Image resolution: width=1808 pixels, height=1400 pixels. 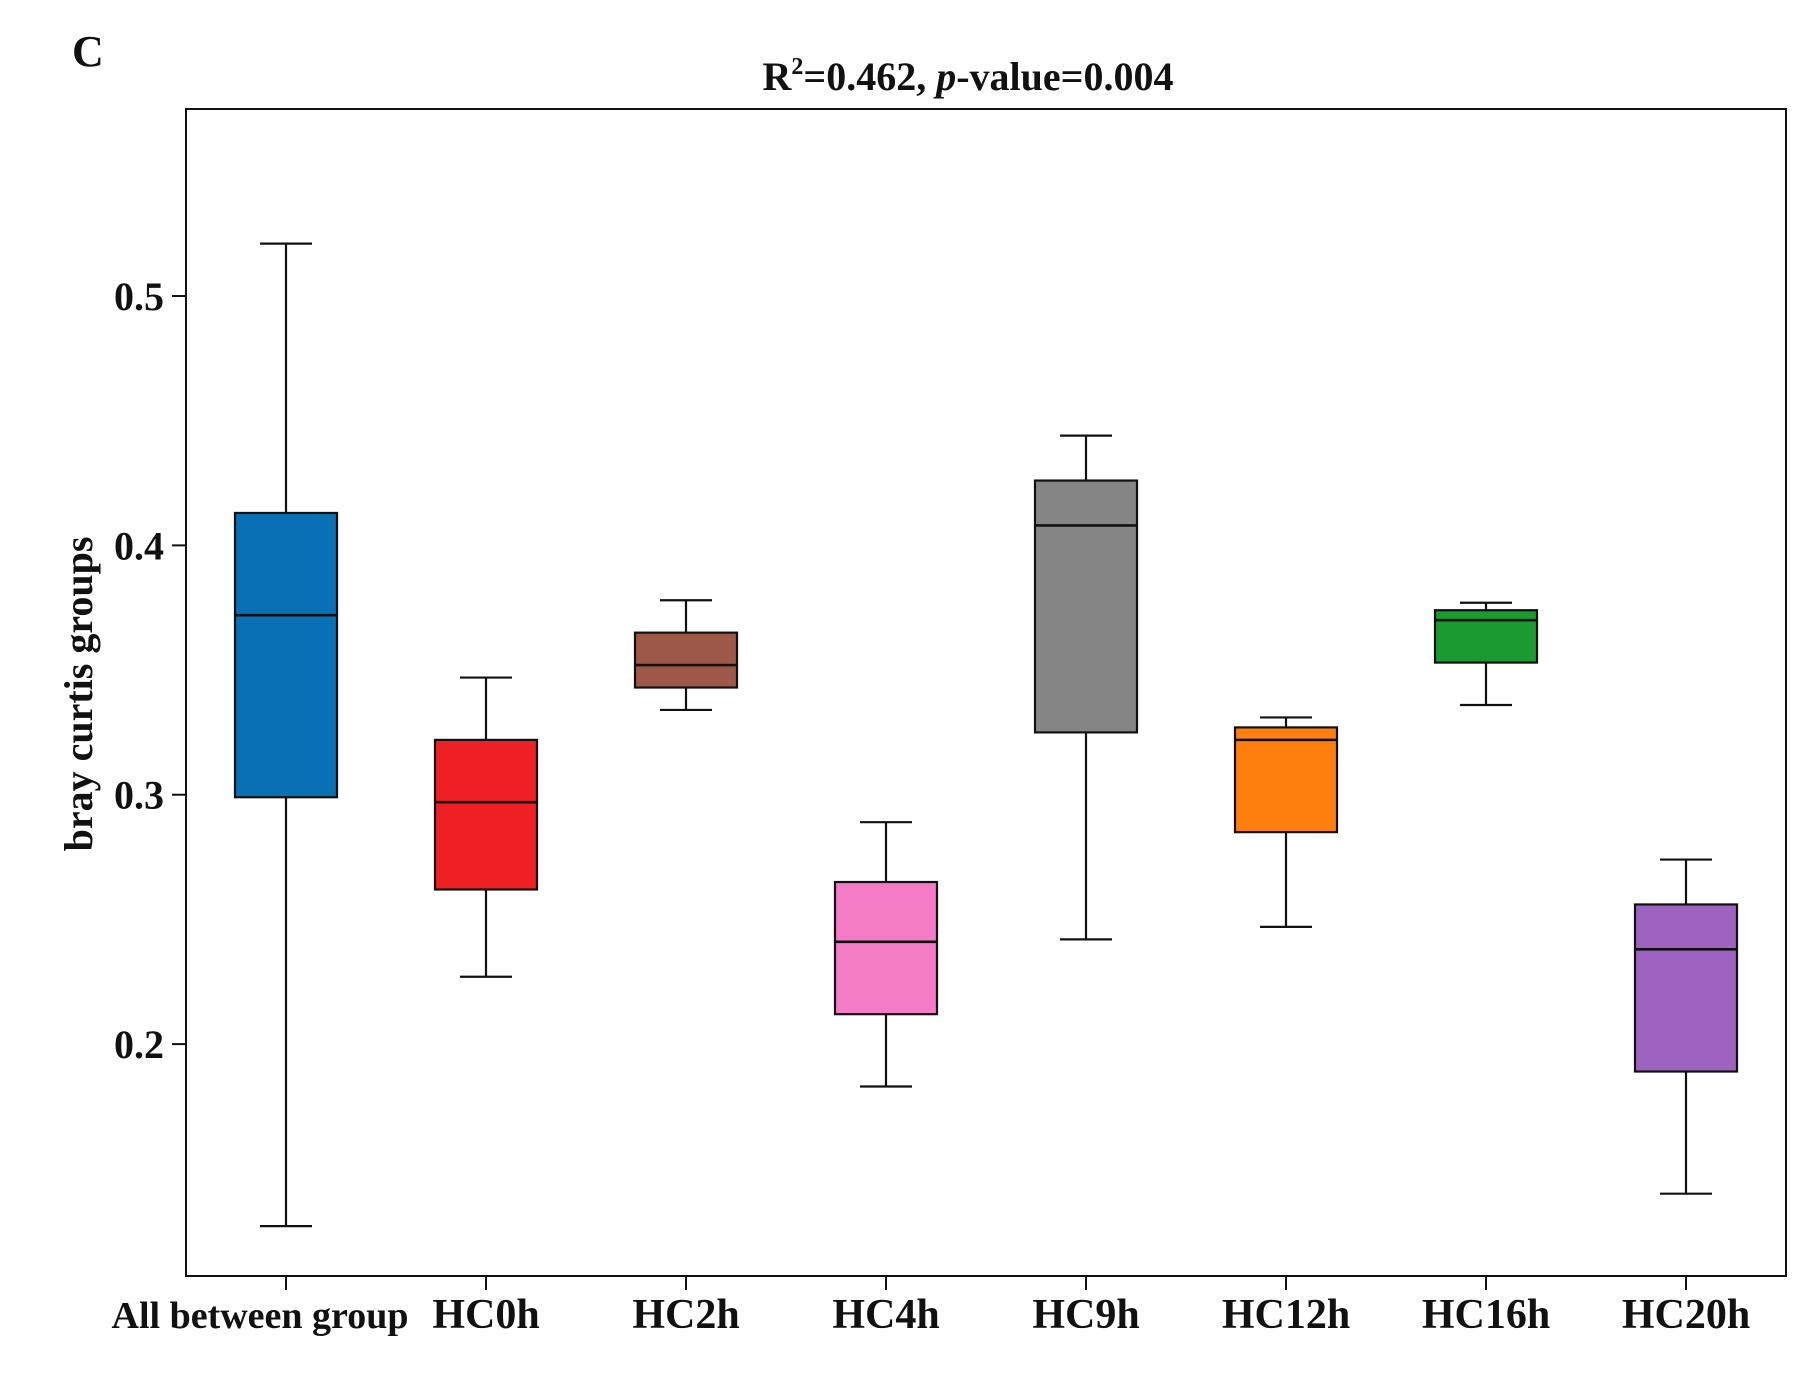 I want to click on title-r-superscript: 2, so click(x=797, y=67).